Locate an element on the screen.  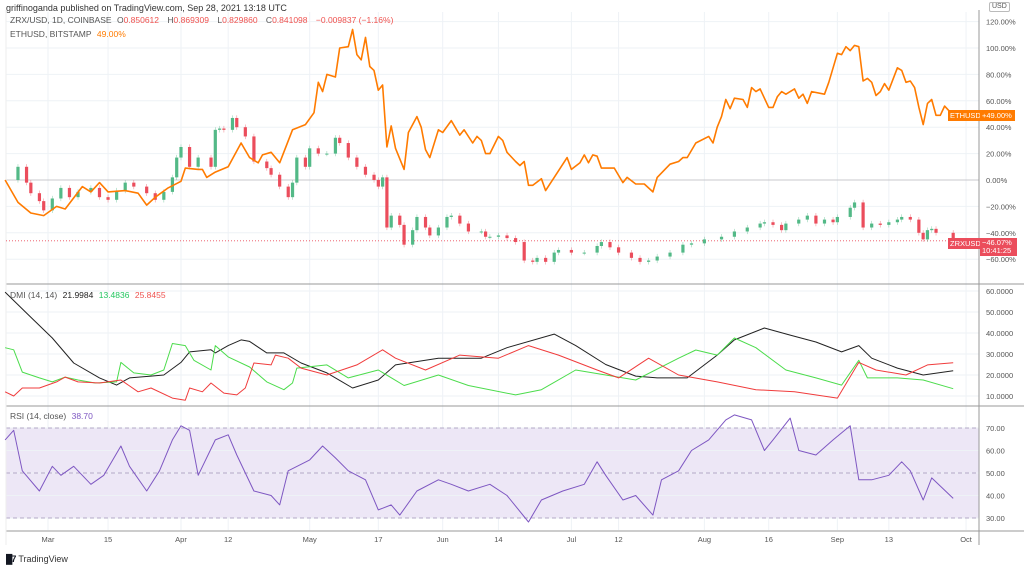
price-scale-label: −60.00% is located at coordinates (1001, 259).